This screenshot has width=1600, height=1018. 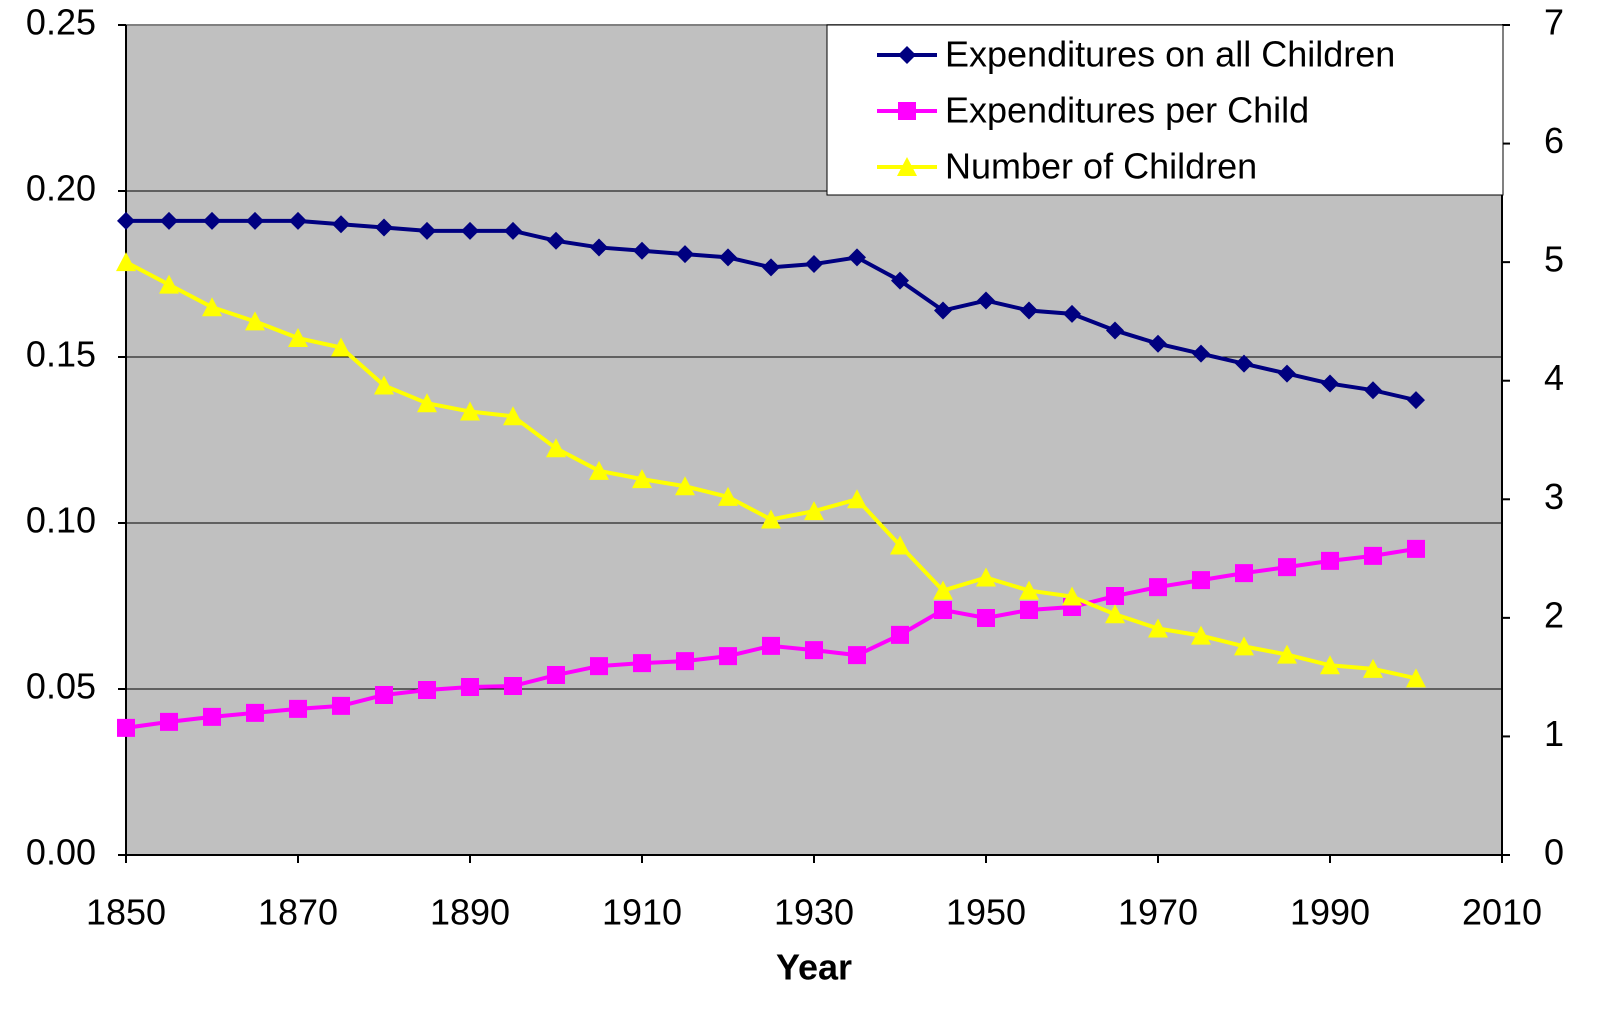 I want to click on x-tick-label: 1930, so click(x=814, y=912).